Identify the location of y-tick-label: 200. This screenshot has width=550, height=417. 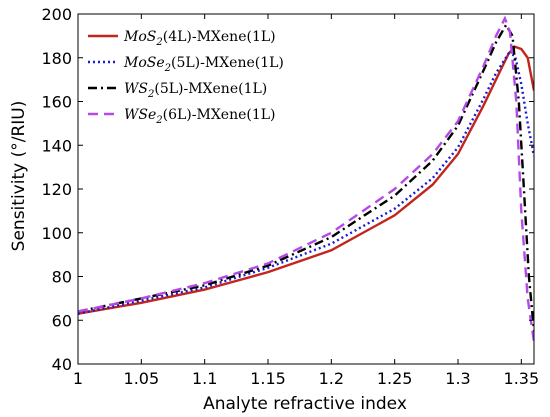
(56, 14).